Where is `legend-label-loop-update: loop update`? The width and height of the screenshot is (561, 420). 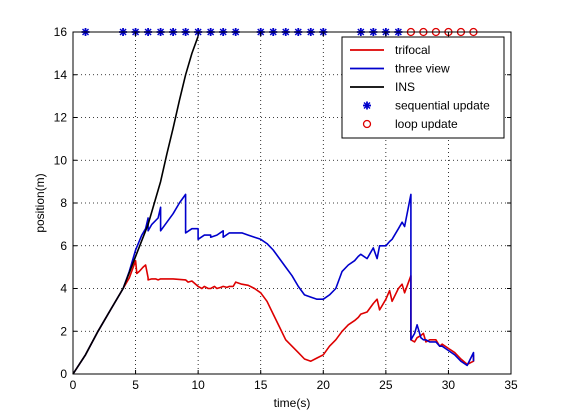 legend-label-loop-update: loop update is located at coordinates (426, 124).